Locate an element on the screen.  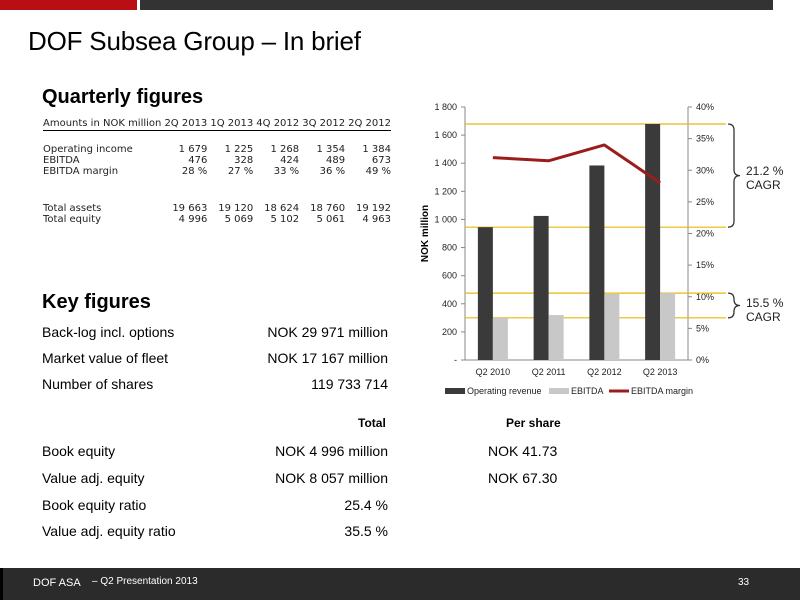
top-accent-bar is located at coordinates (400, 5).